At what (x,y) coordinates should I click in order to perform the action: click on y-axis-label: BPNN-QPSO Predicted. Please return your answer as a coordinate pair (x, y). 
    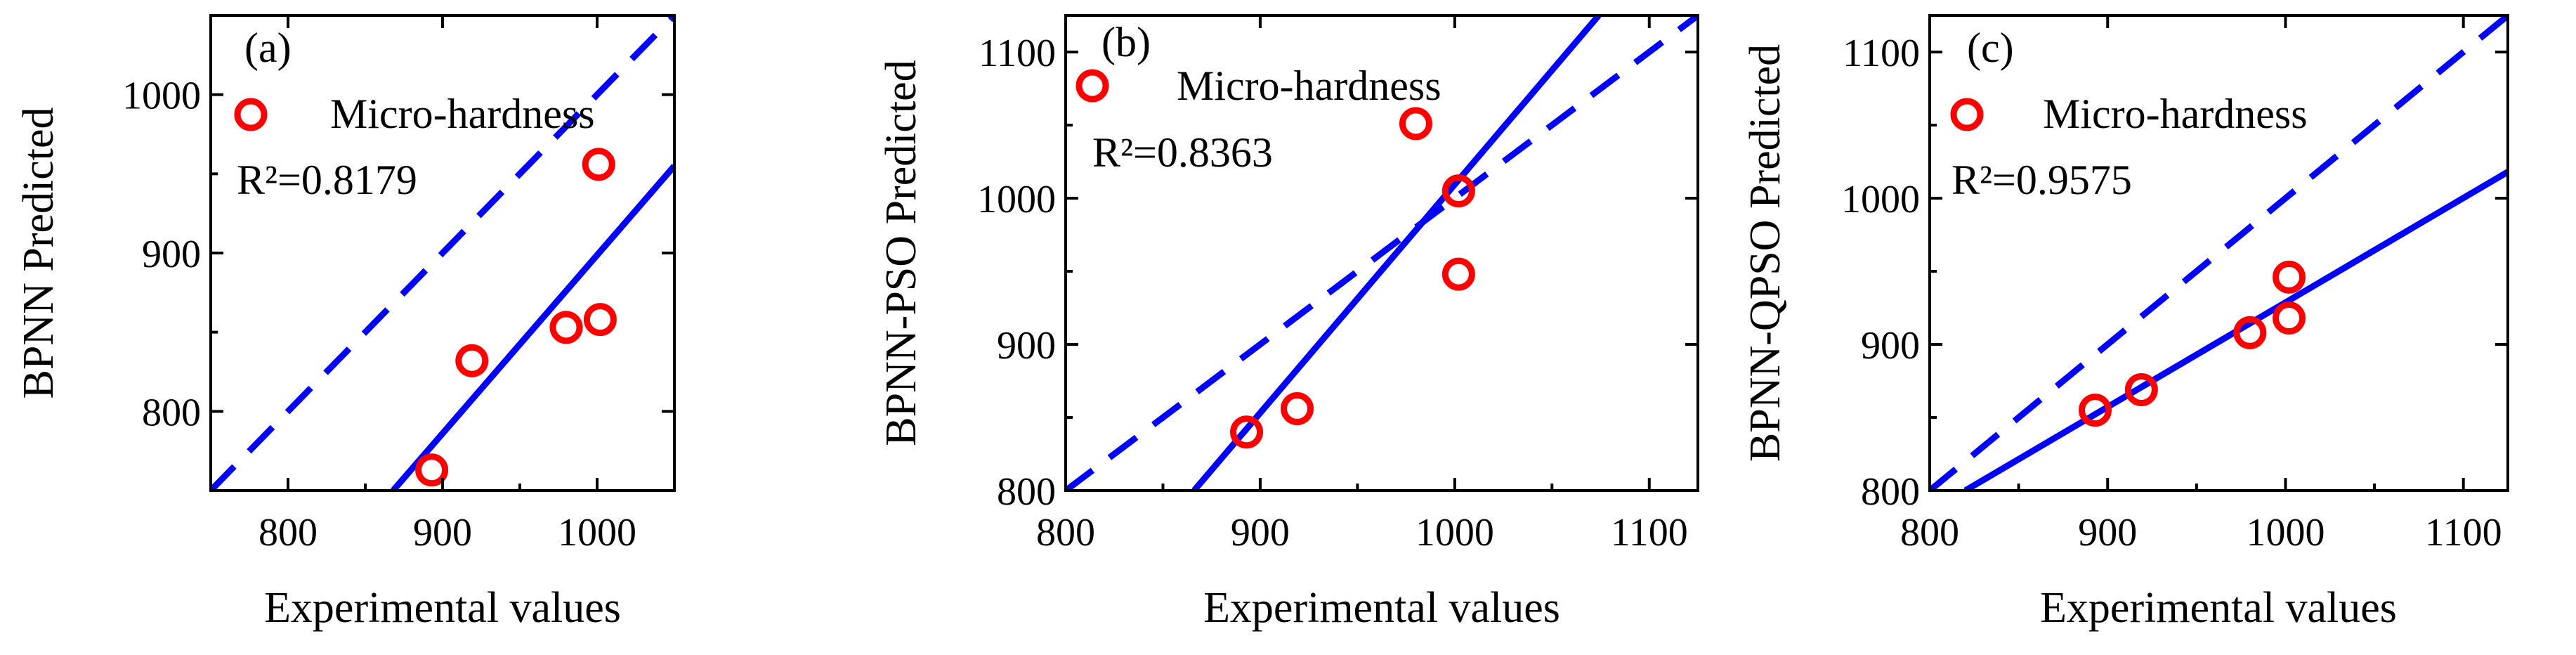
    Looking at the image, I should click on (1765, 253).